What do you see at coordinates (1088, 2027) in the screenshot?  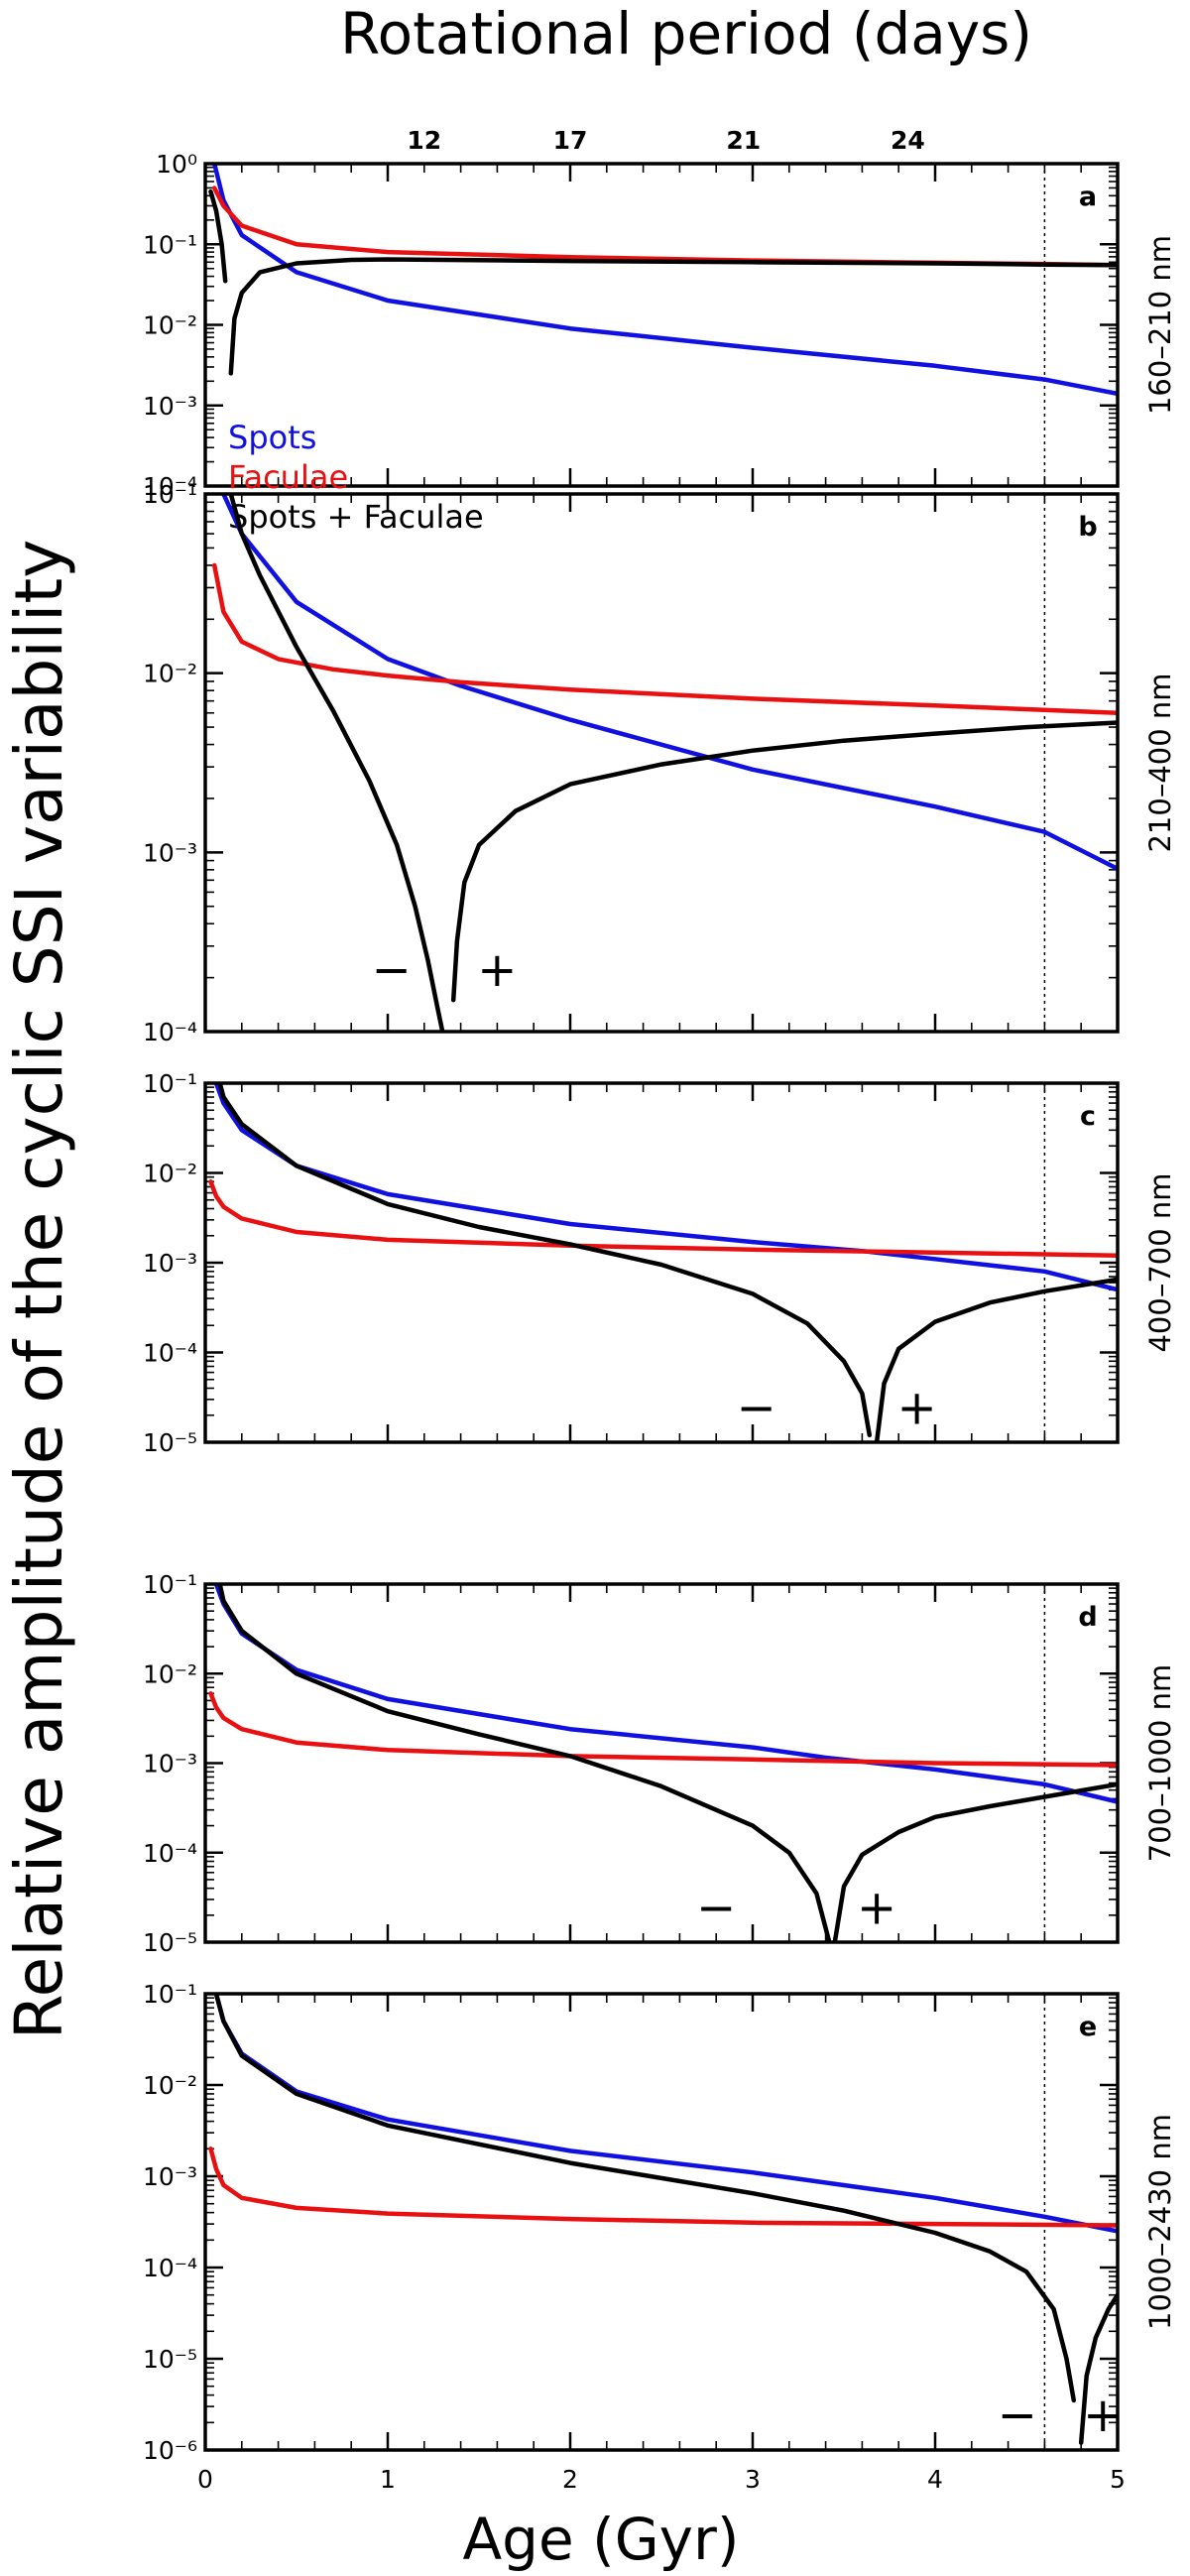 I see `panel-label: e` at bounding box center [1088, 2027].